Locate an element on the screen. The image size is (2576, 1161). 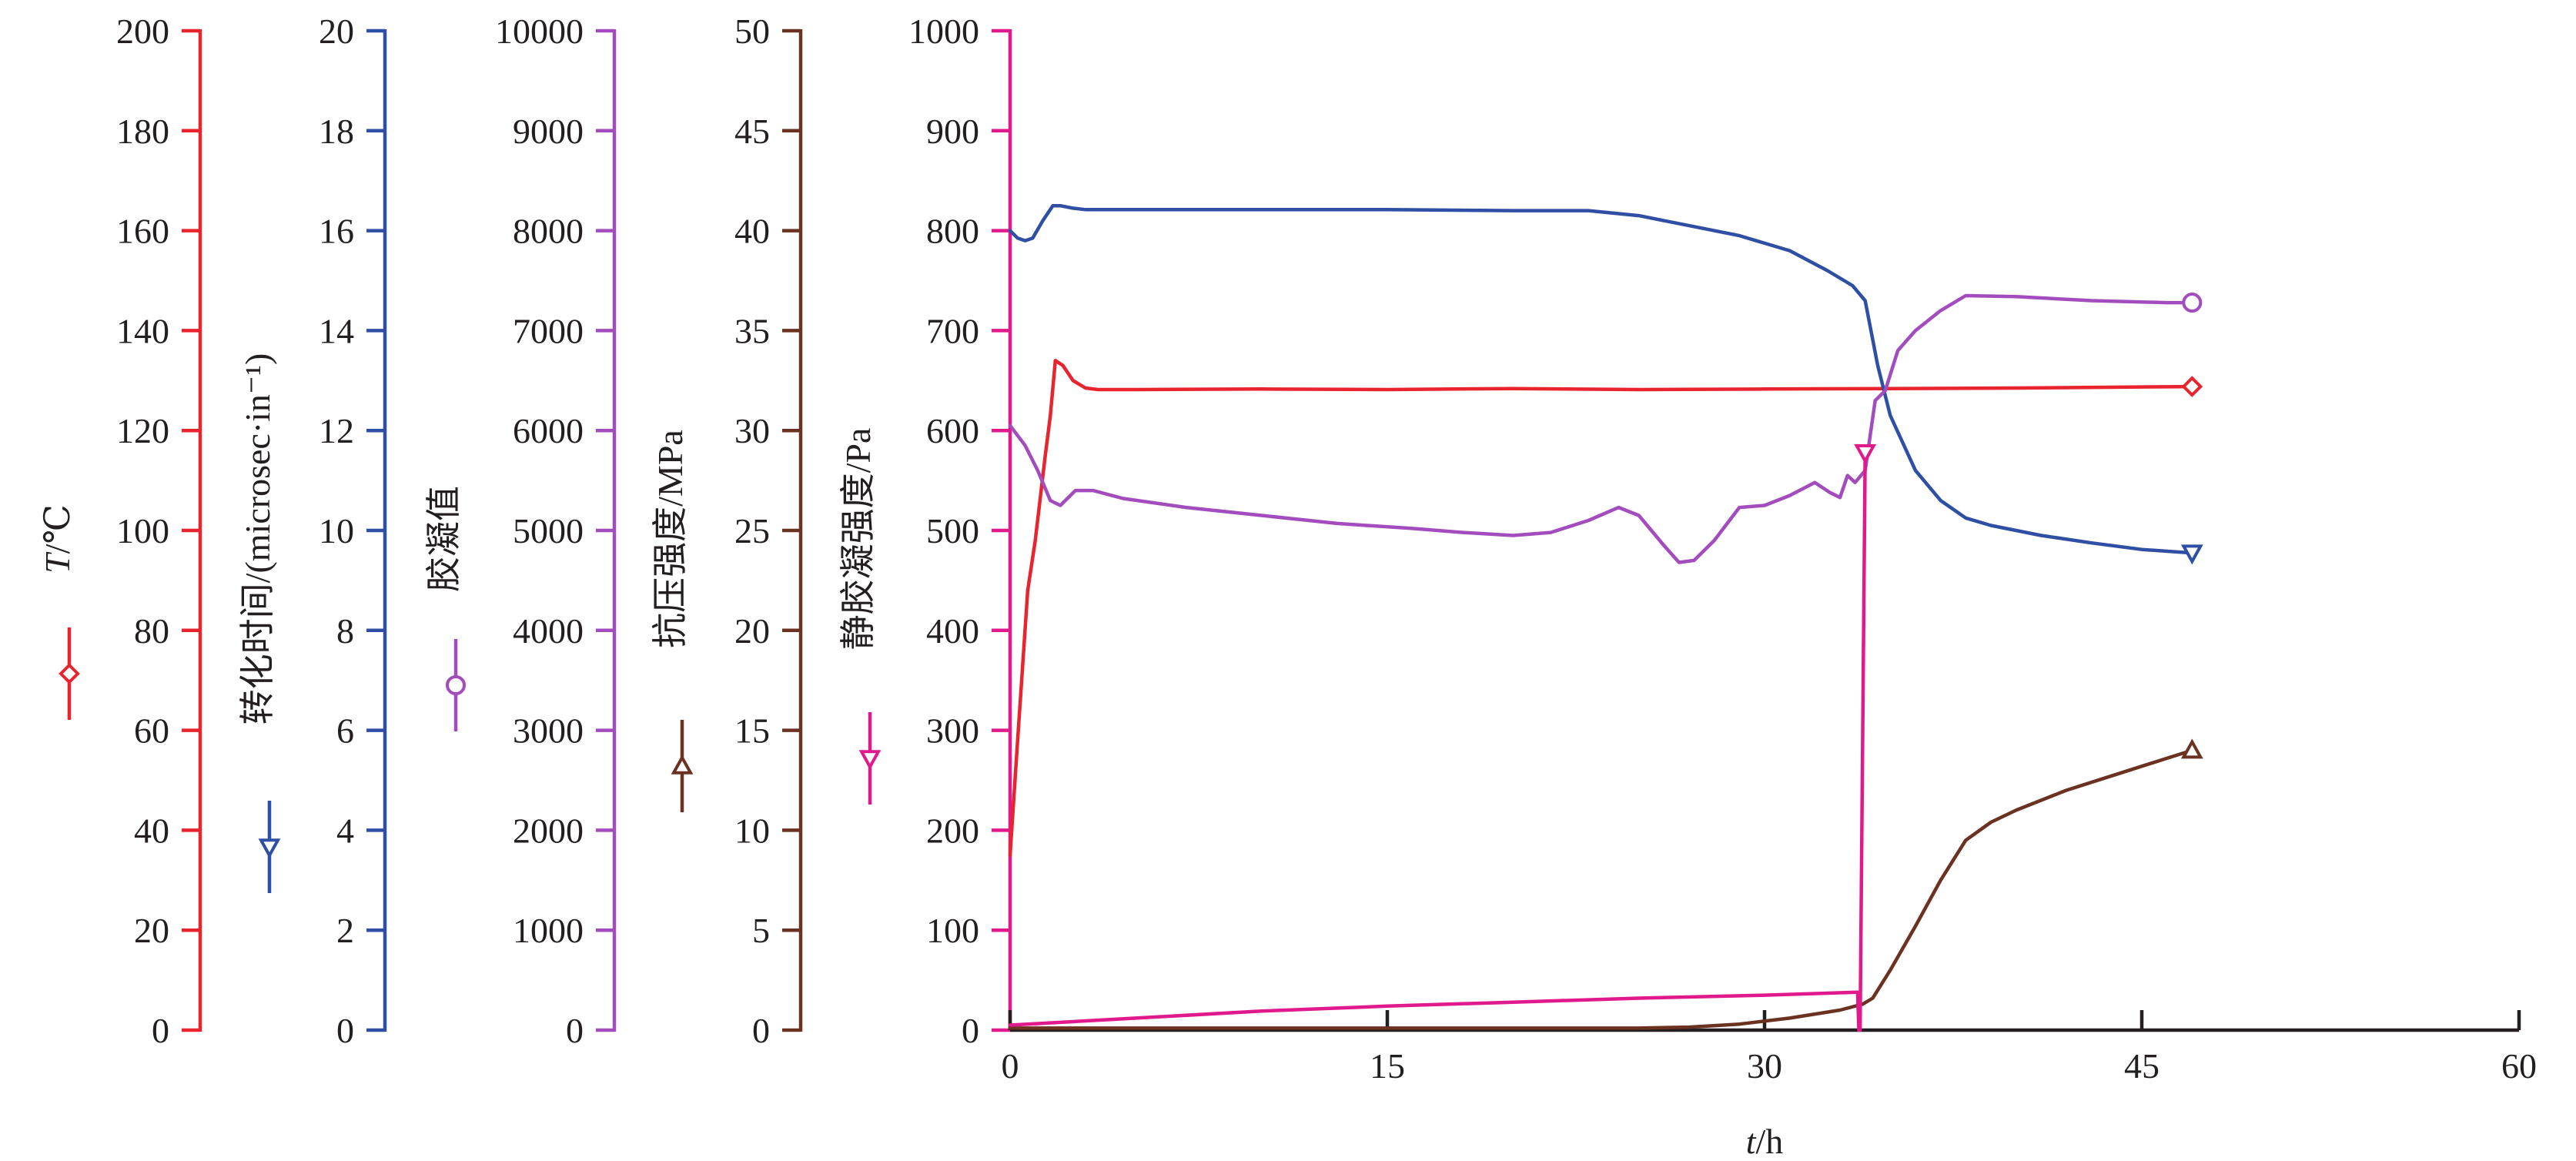
series-line-compressive_strength is located at coordinates (1601, 889).